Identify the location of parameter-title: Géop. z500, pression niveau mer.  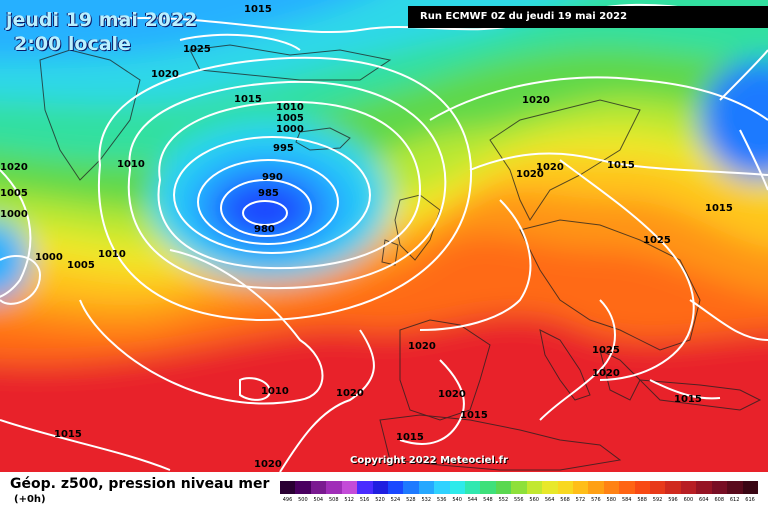
(140, 484).